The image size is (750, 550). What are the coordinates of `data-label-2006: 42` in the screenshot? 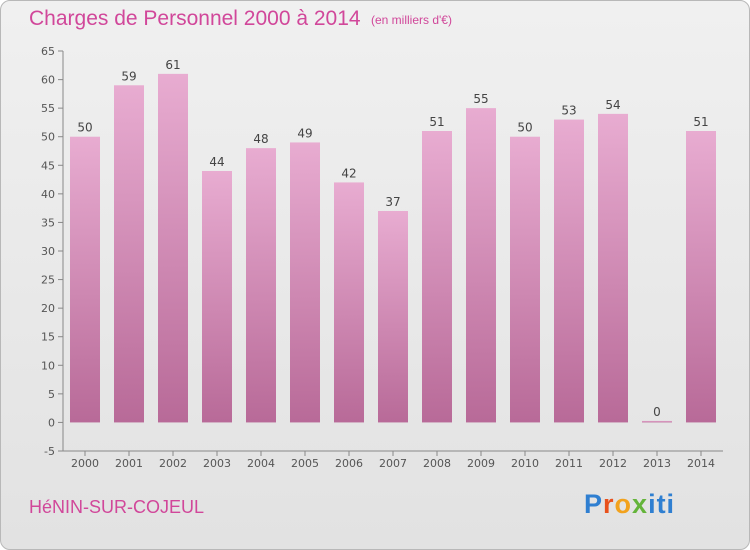 It's located at (348, 173).